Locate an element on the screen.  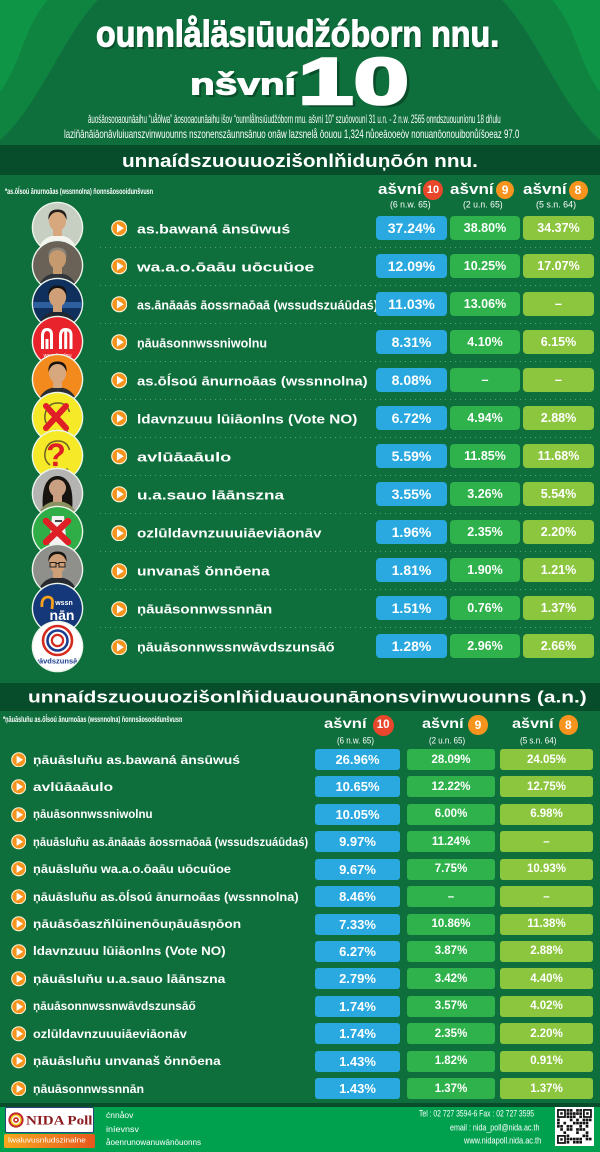
svg-text: wssn is located at coordinates (63, 603).